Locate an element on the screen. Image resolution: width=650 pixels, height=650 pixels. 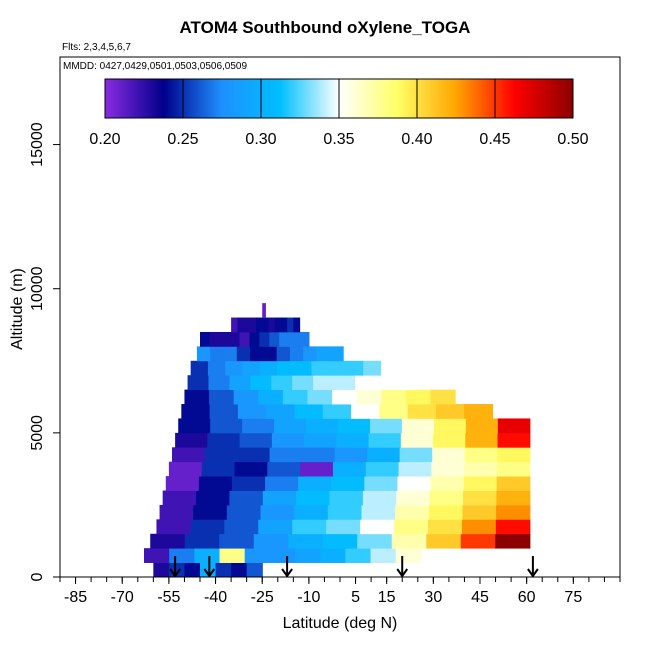
colorbar-tick-label: 0.30 is located at coordinates (260, 139).